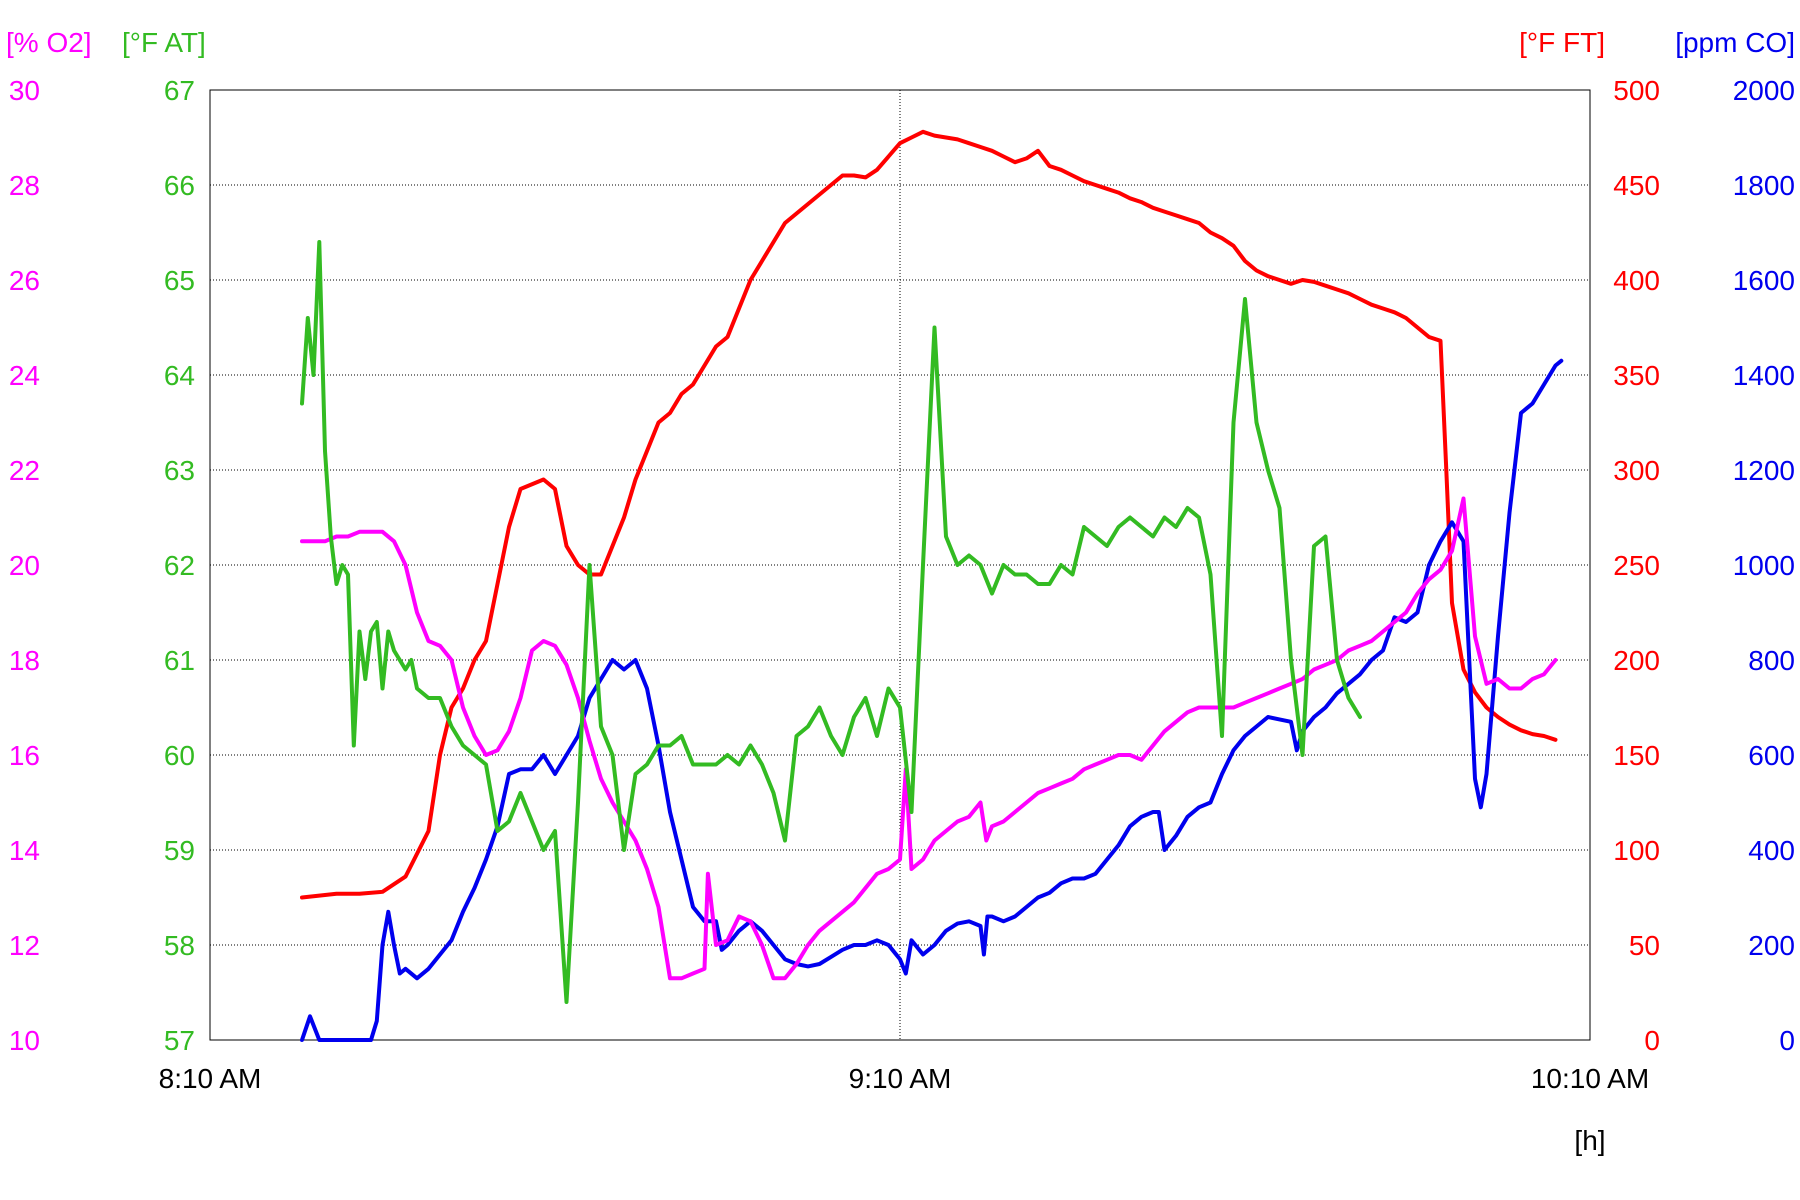 The height and width of the screenshot is (1200, 1800). I want to click on tick-label-co: 1800, so click(1764, 185).